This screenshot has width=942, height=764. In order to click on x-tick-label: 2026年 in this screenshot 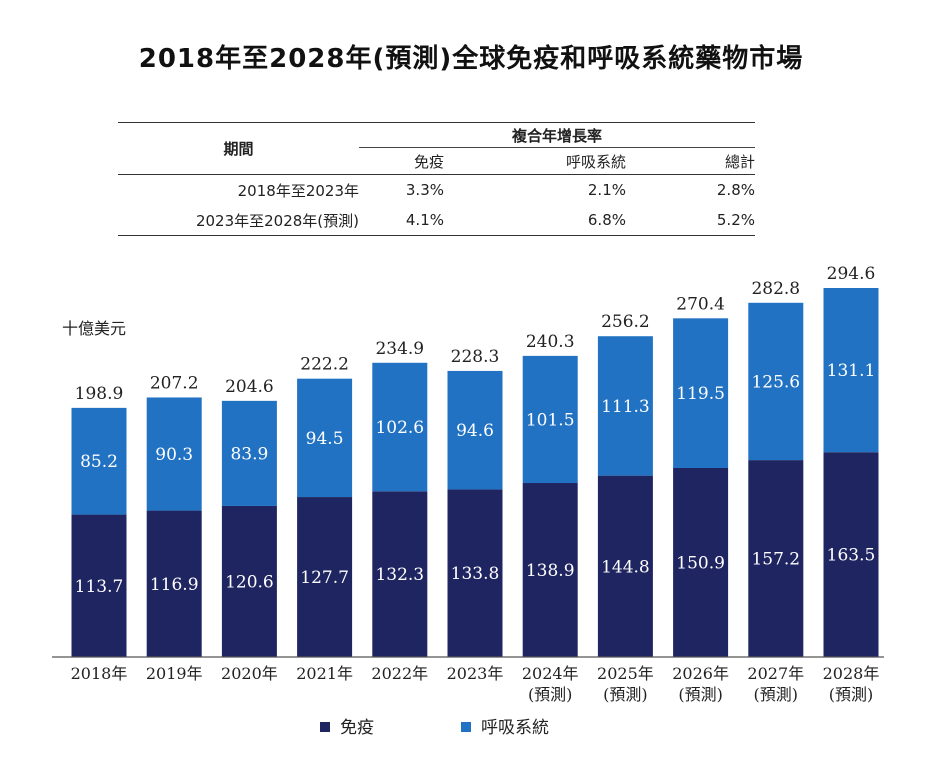, I will do `click(700, 673)`.